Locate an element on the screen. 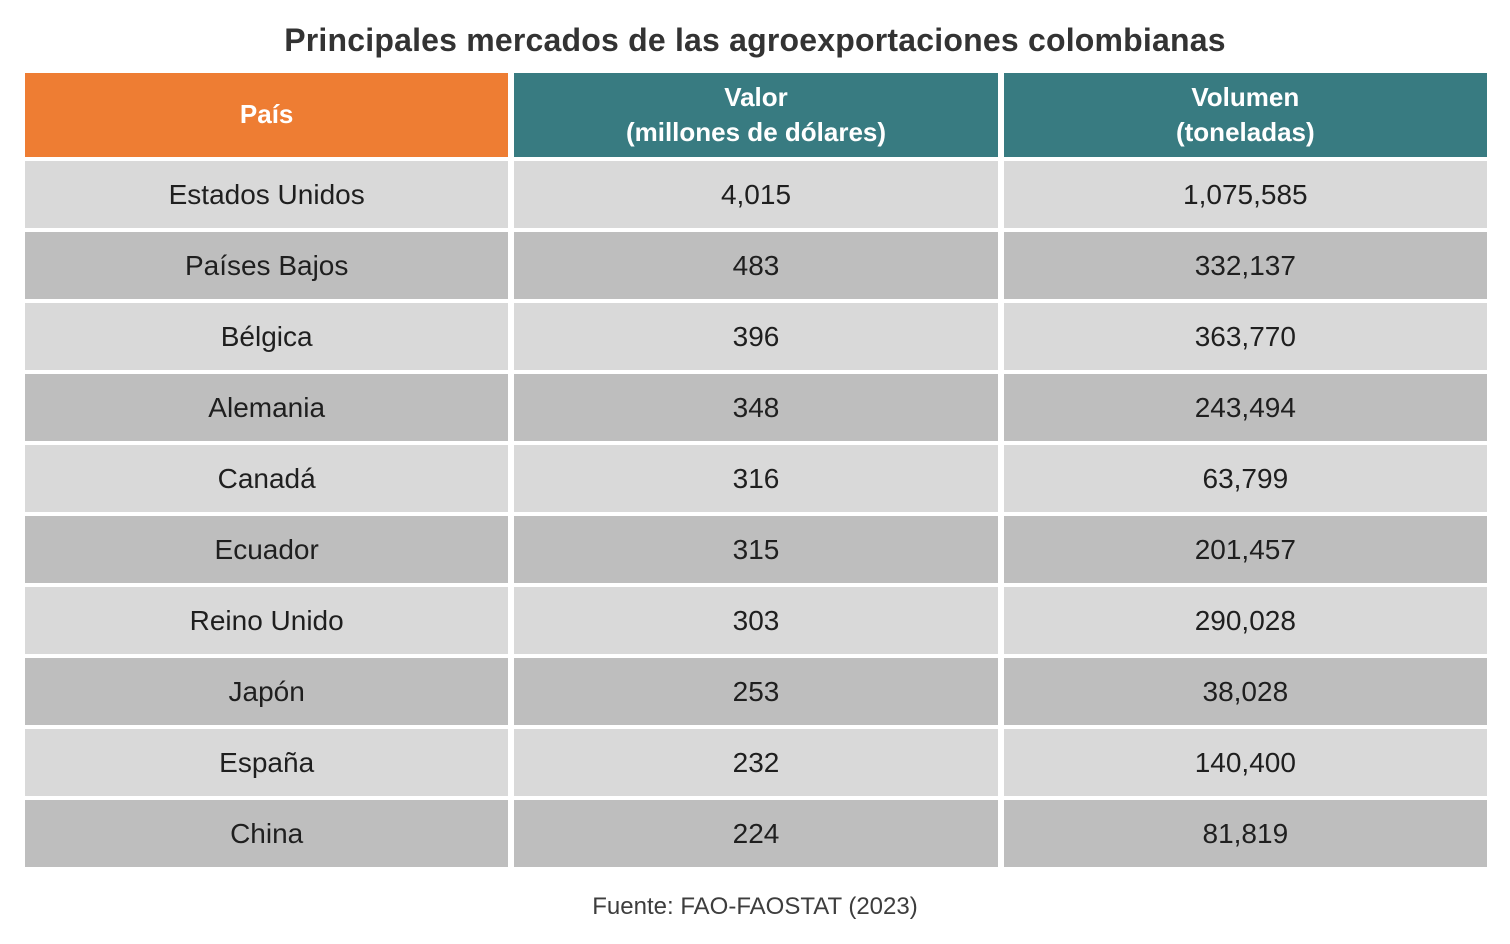 Image resolution: width=1510 pixels, height=944 pixels. cell-volume: 1,075,585 is located at coordinates (1245, 194).